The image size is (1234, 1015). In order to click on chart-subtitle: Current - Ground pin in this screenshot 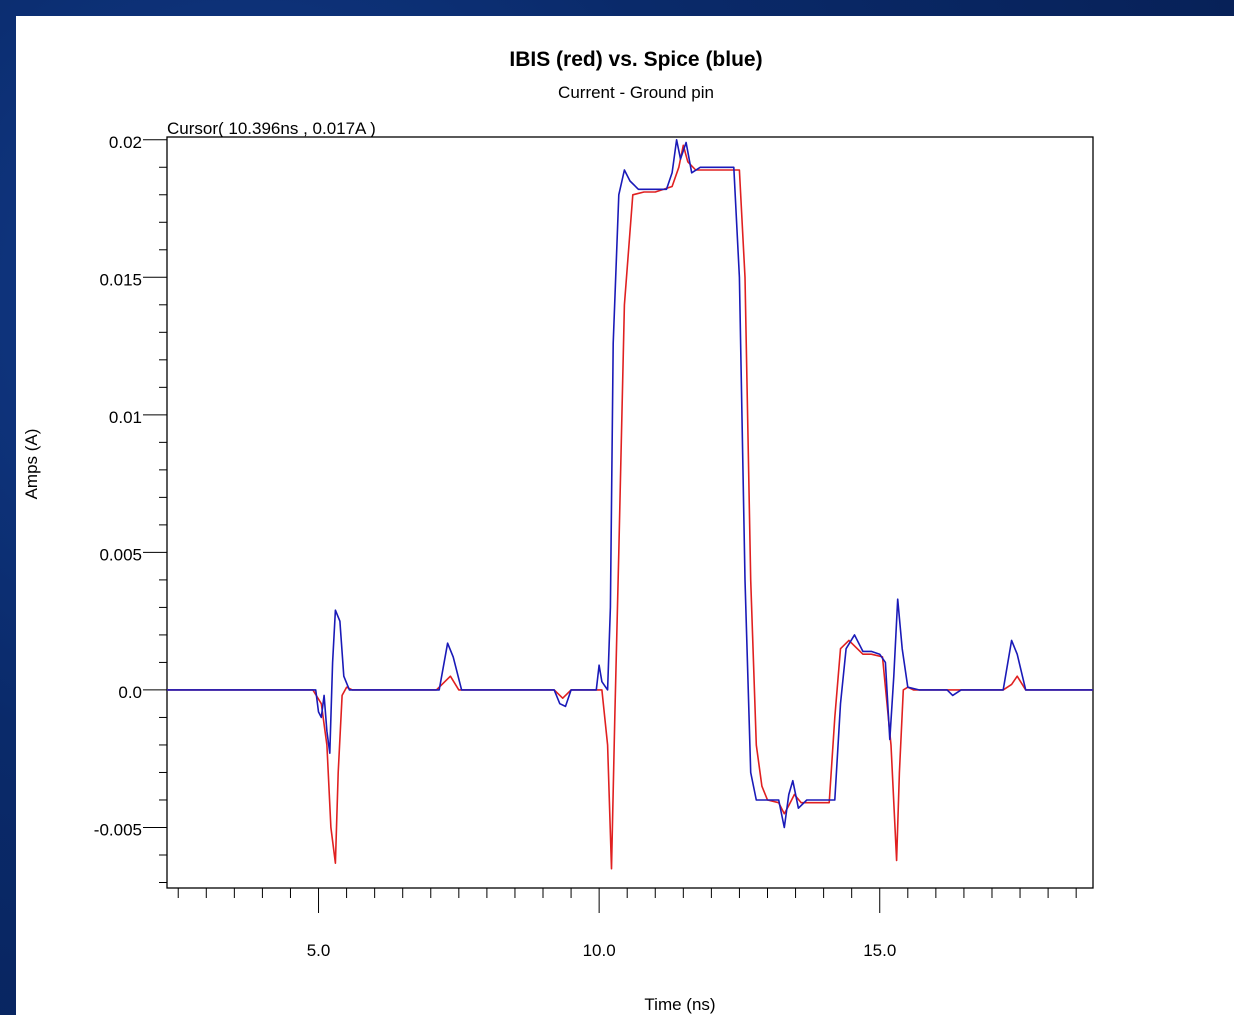, I will do `click(636, 92)`.